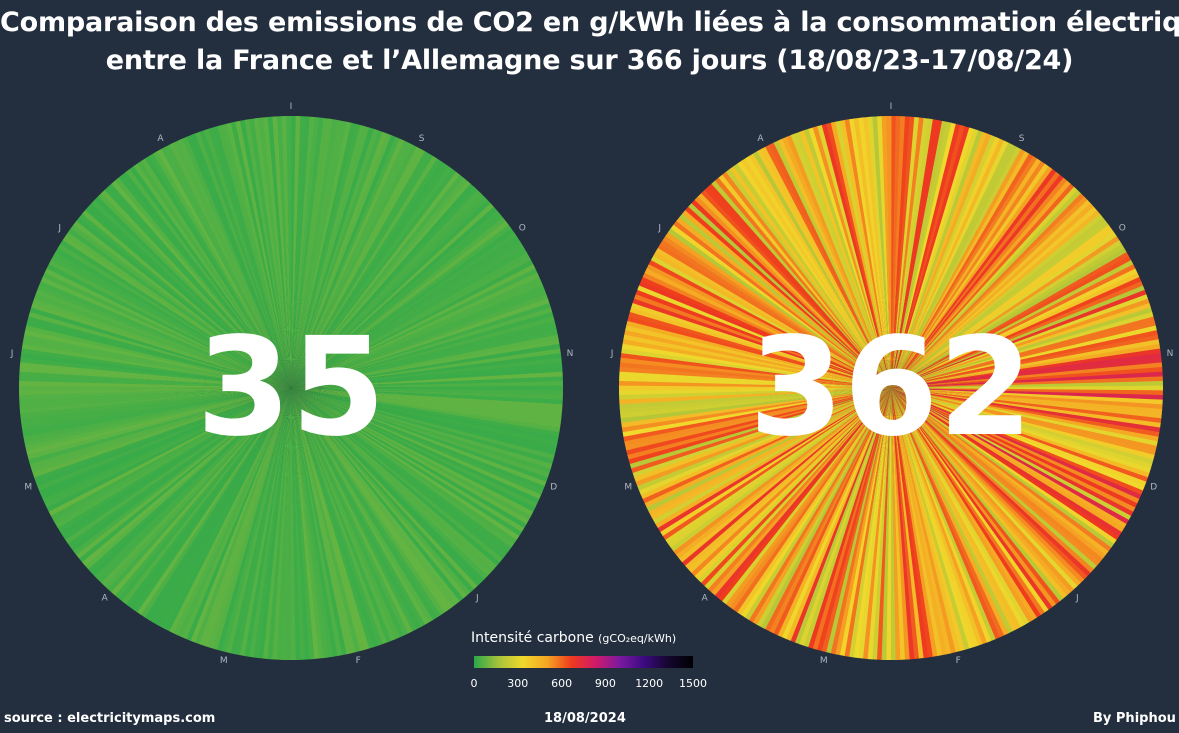 This screenshot has width=1179, height=733. What do you see at coordinates (1022, 139) in the screenshot?
I see `month-label: S` at bounding box center [1022, 139].